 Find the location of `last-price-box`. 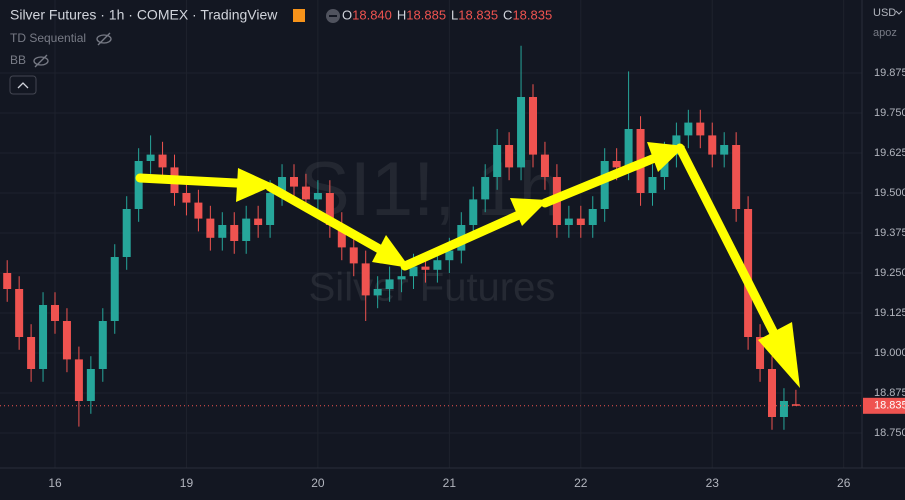

last-price-box is located at coordinates (884, 405).